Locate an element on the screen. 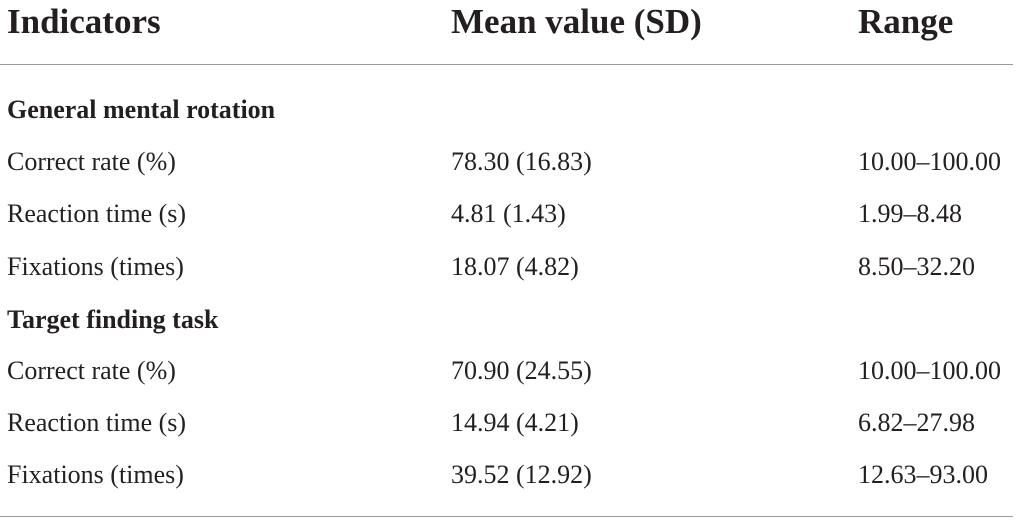 The width and height of the screenshot is (1017, 522). bottom-rule is located at coordinates (506, 516).